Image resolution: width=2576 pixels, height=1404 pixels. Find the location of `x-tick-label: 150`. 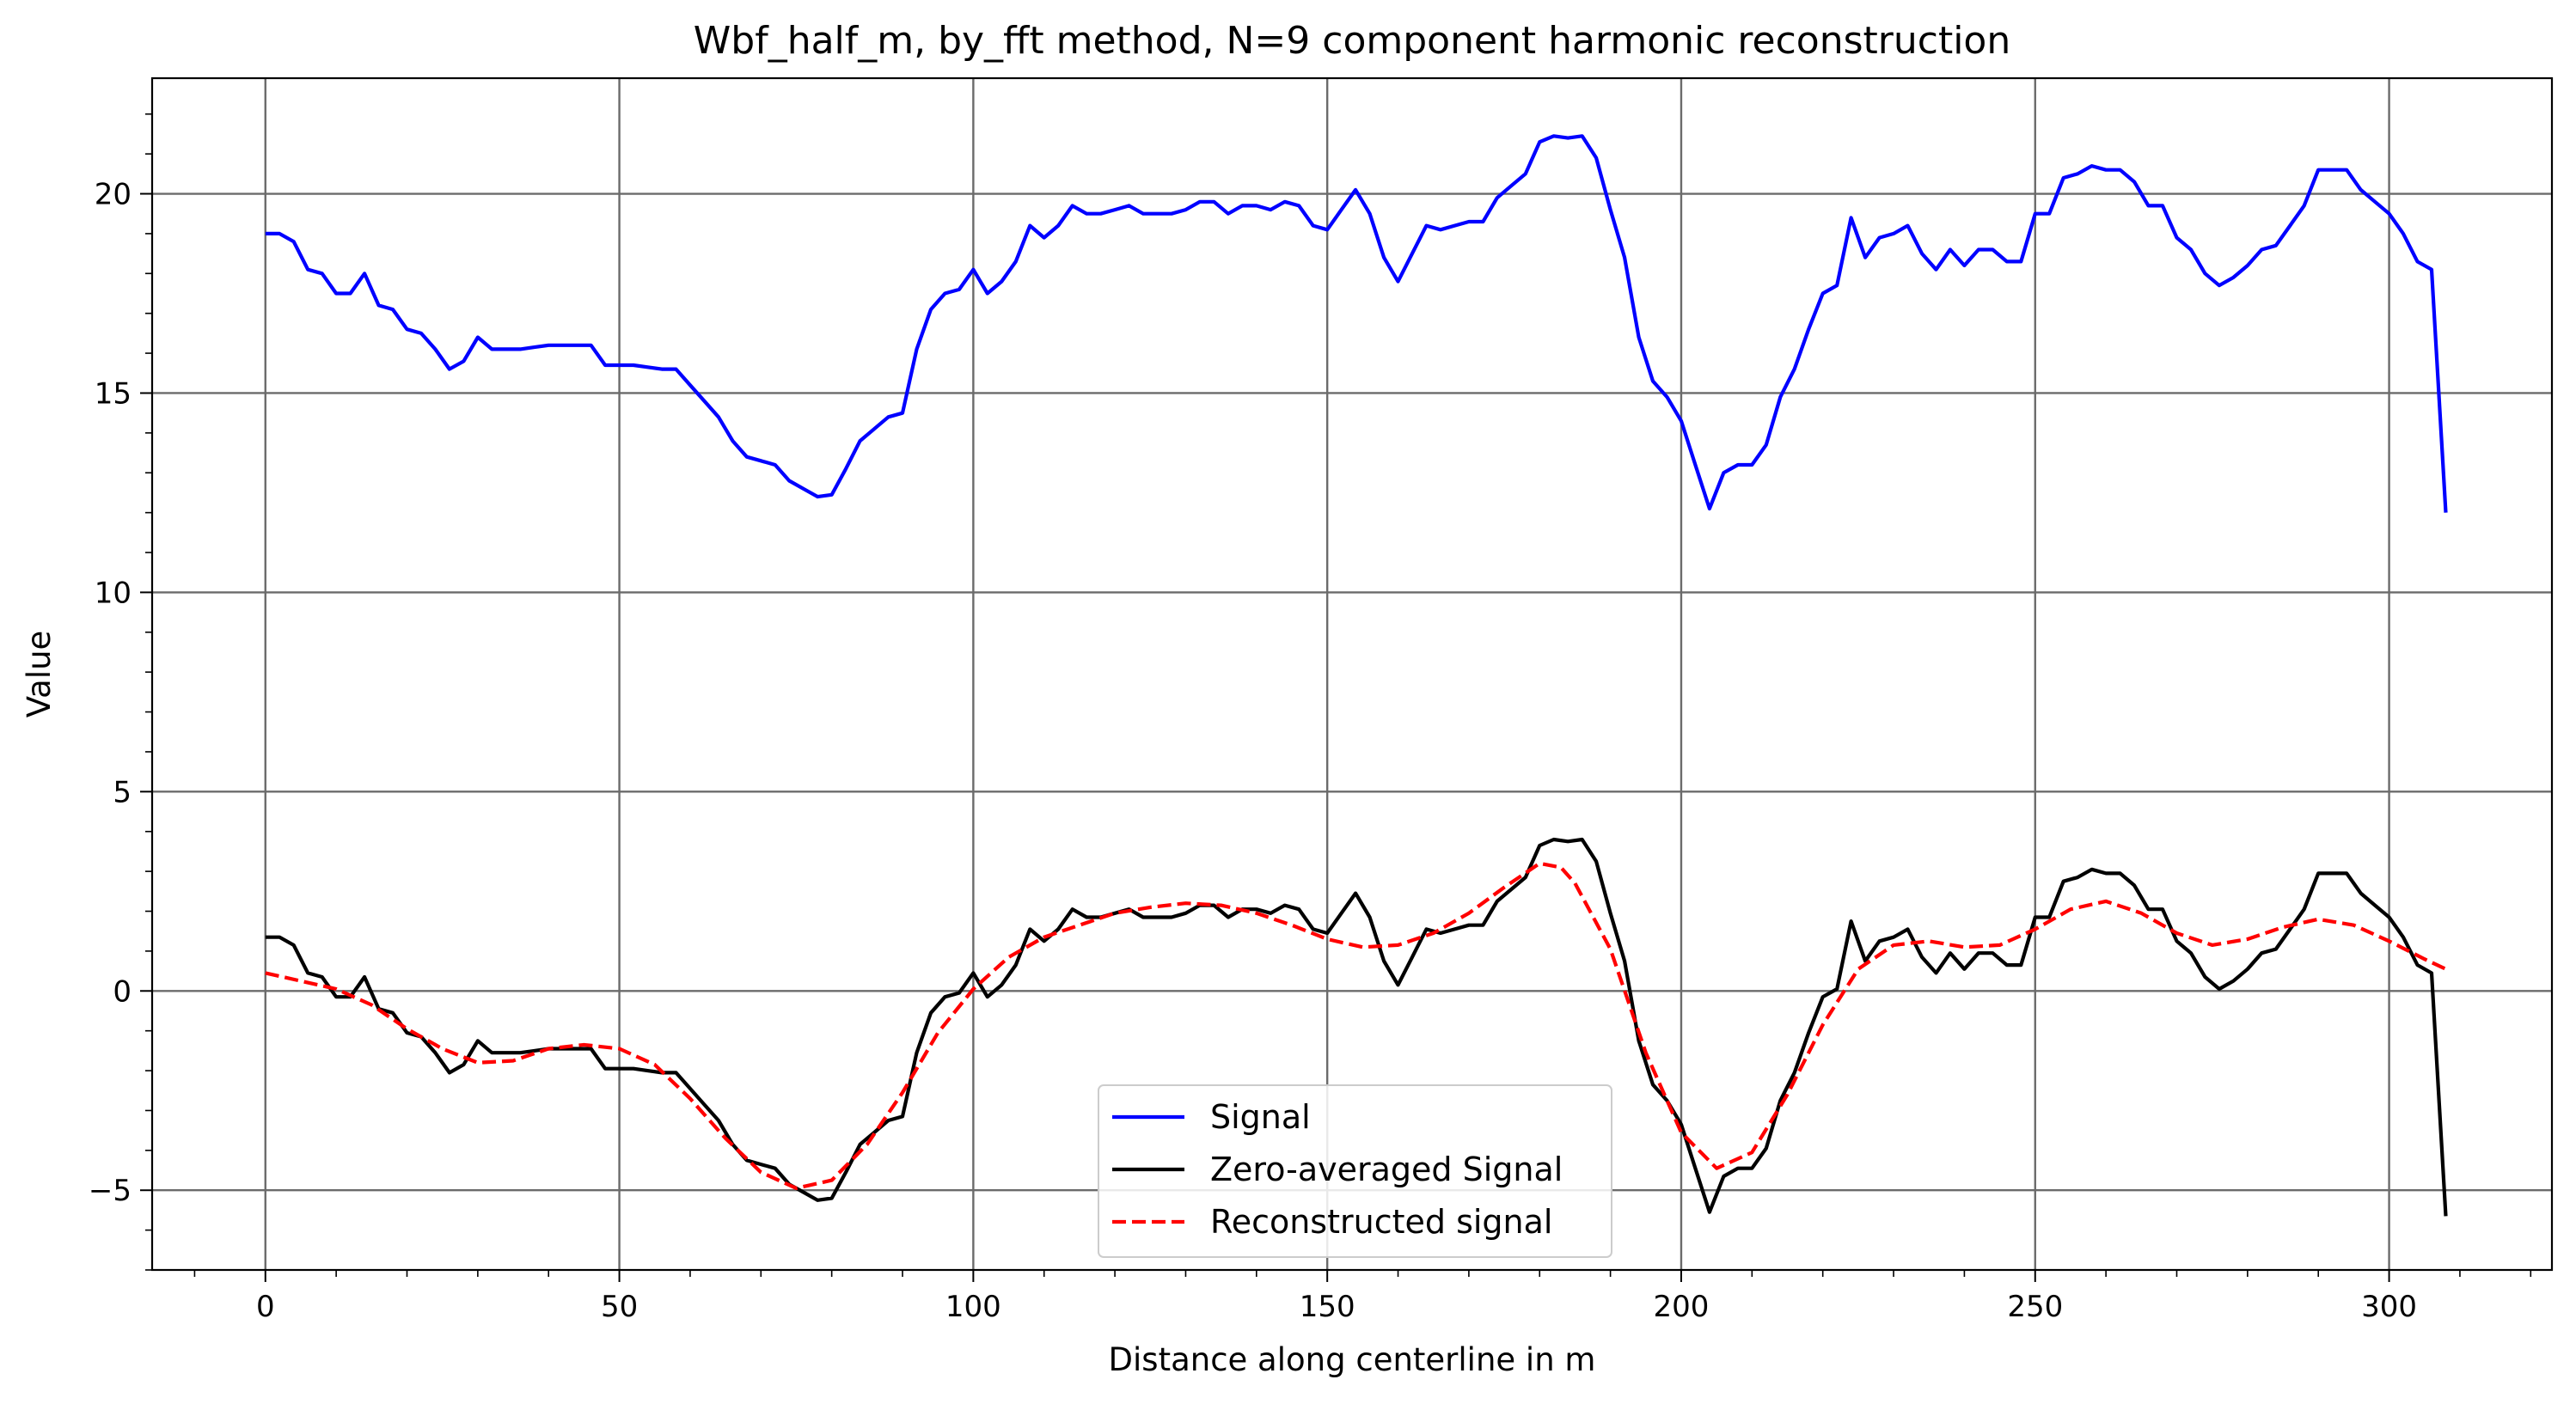

x-tick-label: 150 is located at coordinates (1327, 1307).